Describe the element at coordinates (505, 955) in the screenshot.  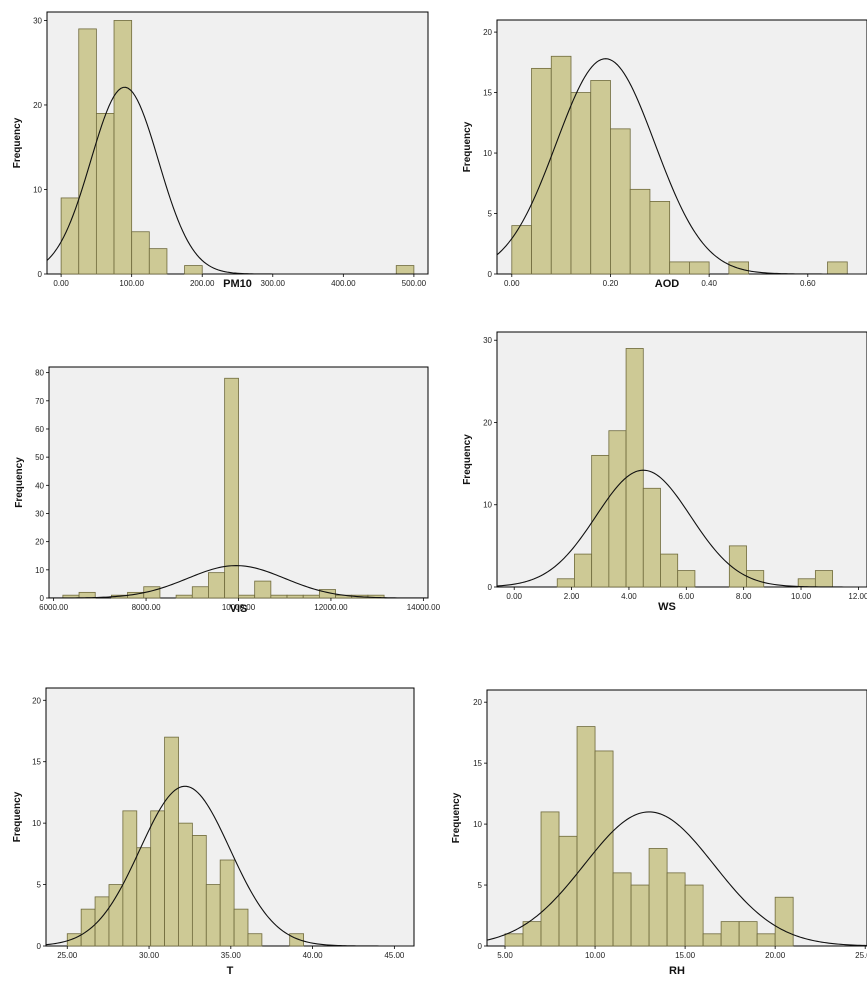
I see `x-tick-label: 5.00` at that location.